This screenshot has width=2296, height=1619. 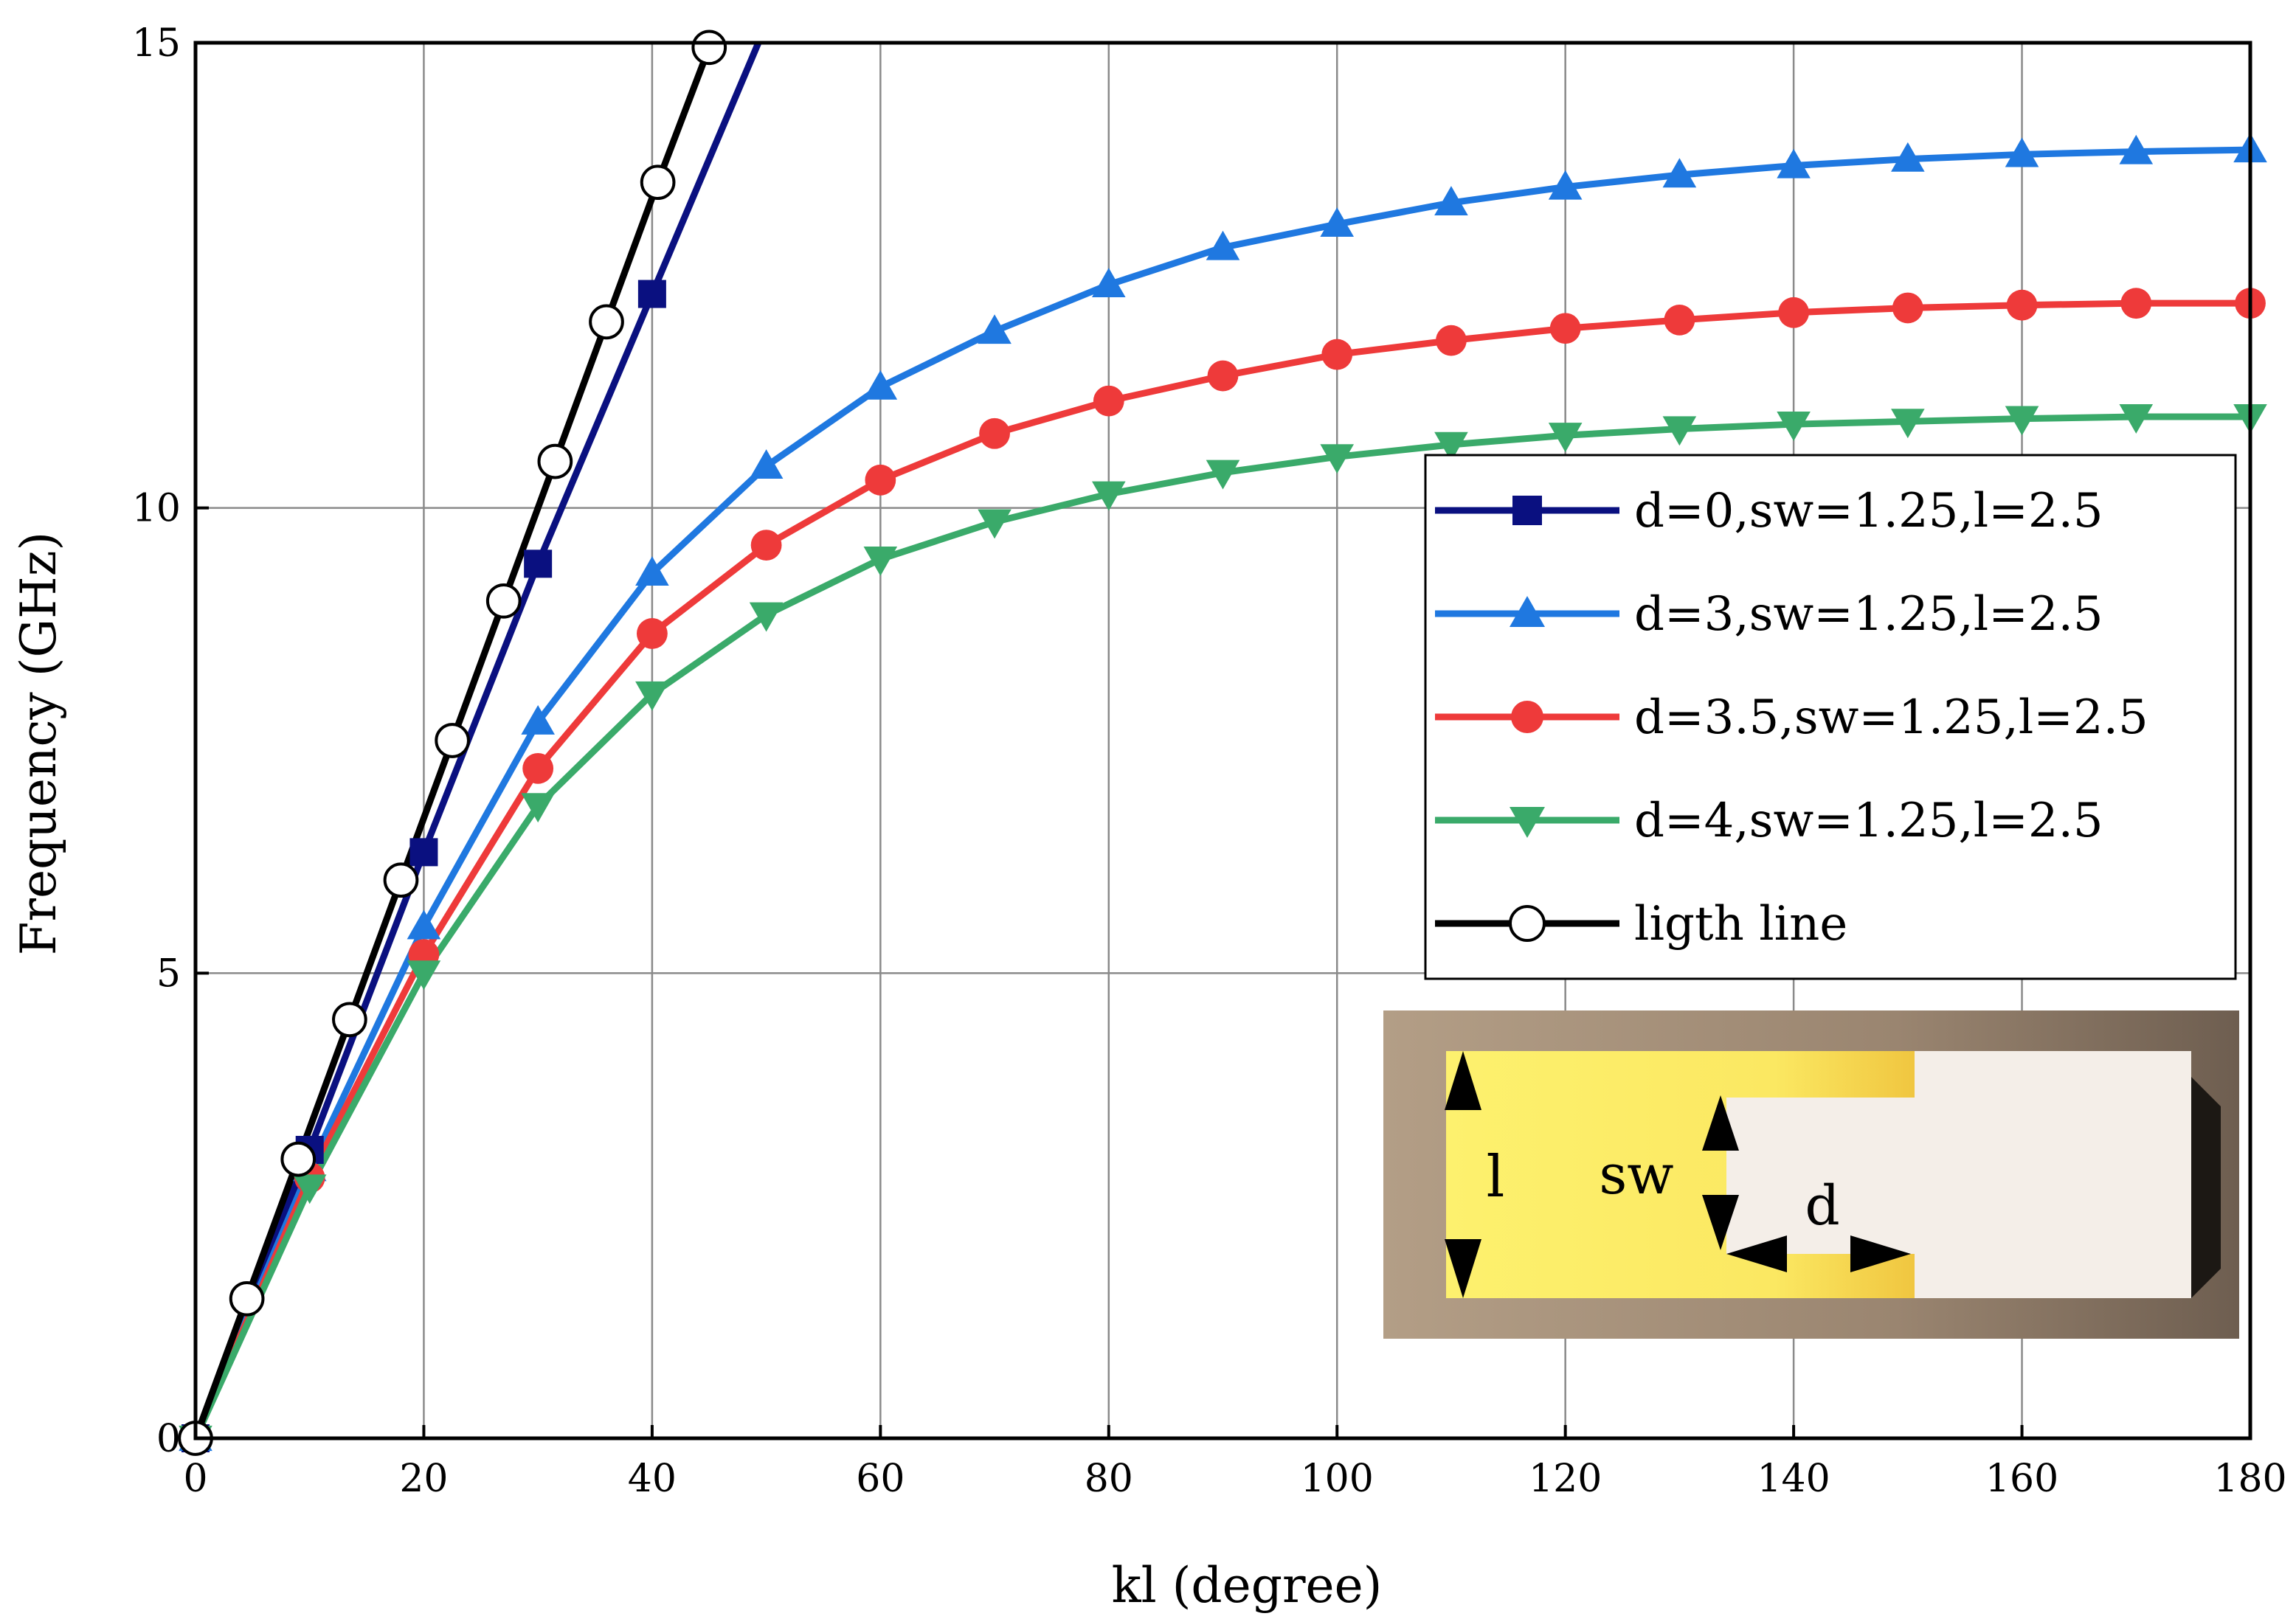 I want to click on x-axis-title: kl (degree), so click(x=1247, y=1585).